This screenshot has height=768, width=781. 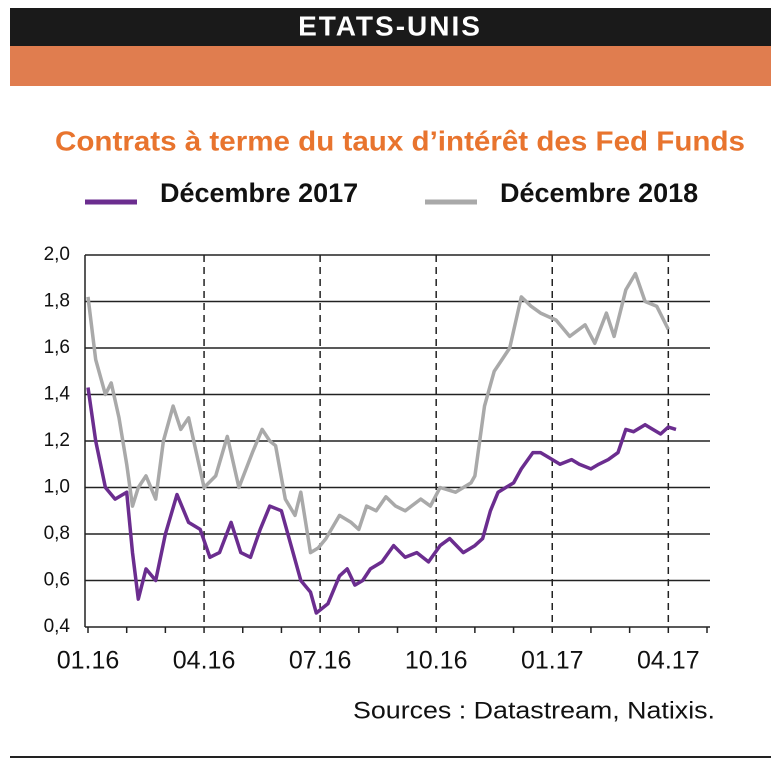 I want to click on header-band, so click(x=390, y=66).